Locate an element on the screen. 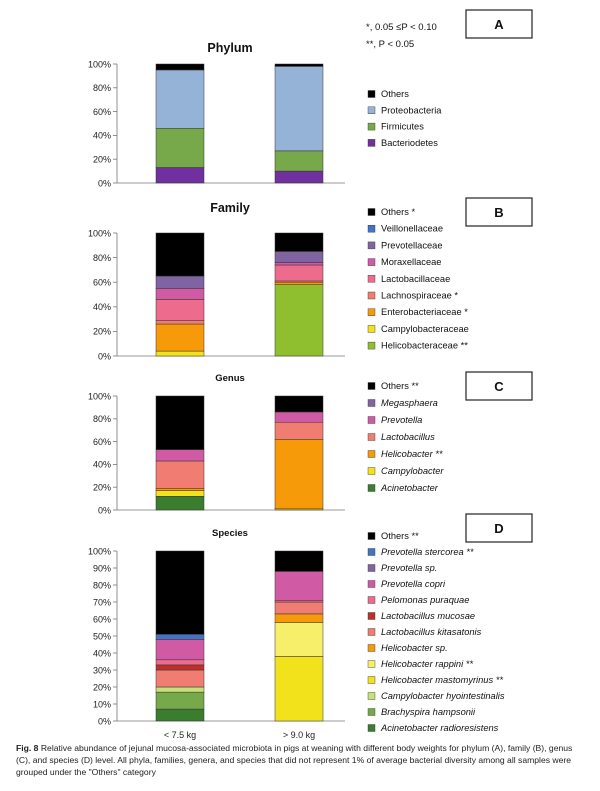 The width and height of the screenshot is (600, 791). legend-label: Veillonellaceae is located at coordinates (412, 229).